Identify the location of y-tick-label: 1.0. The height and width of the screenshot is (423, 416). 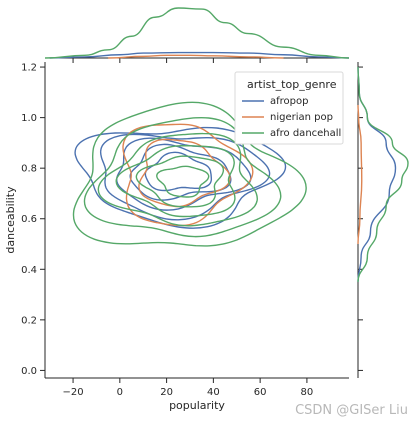
(29, 118).